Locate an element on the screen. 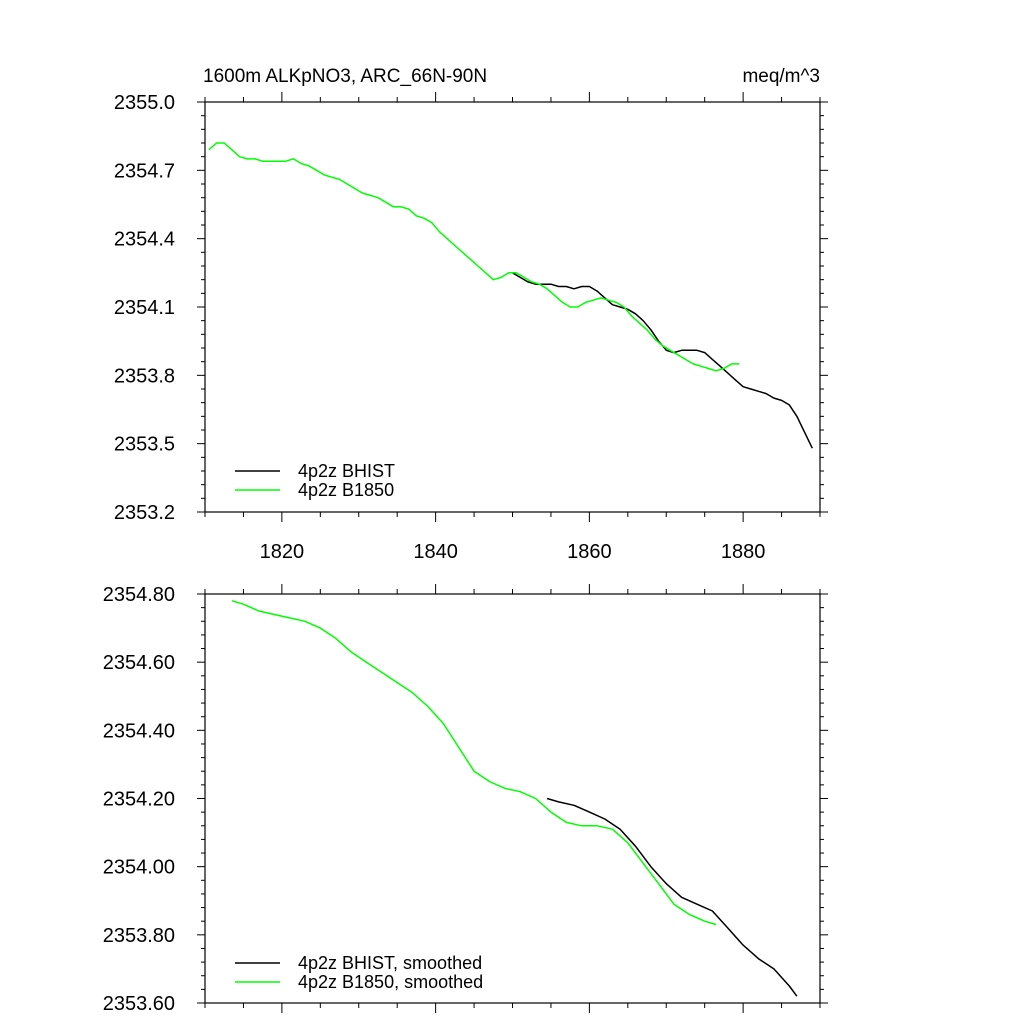 This screenshot has width=1024, height=1024. y-tick-label: 2353.2 is located at coordinates (144, 513).